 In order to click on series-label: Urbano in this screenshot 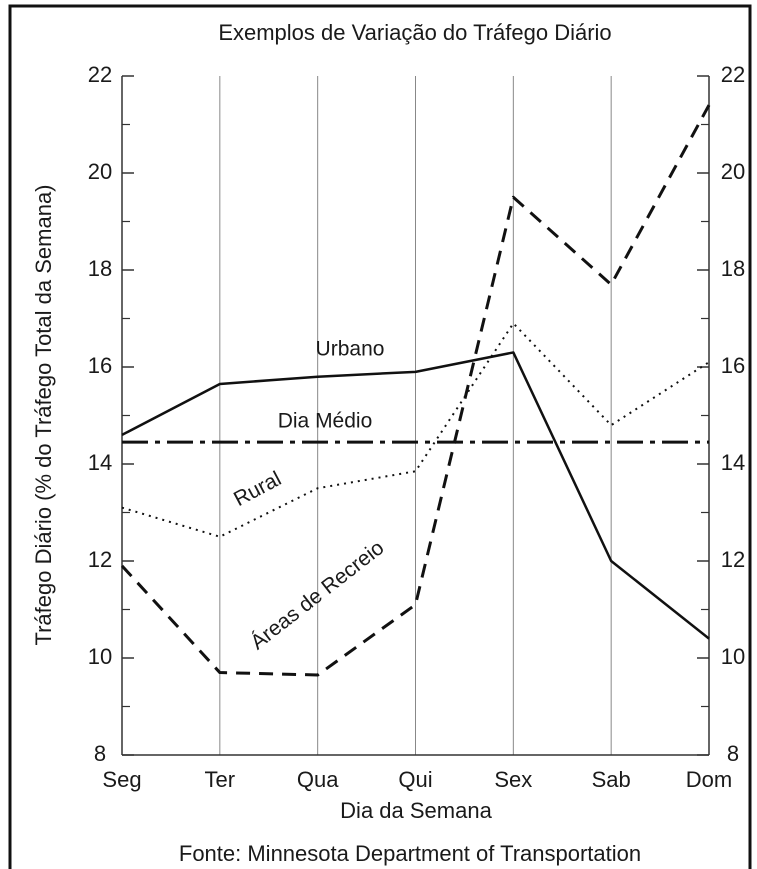, I will do `click(350, 349)`.